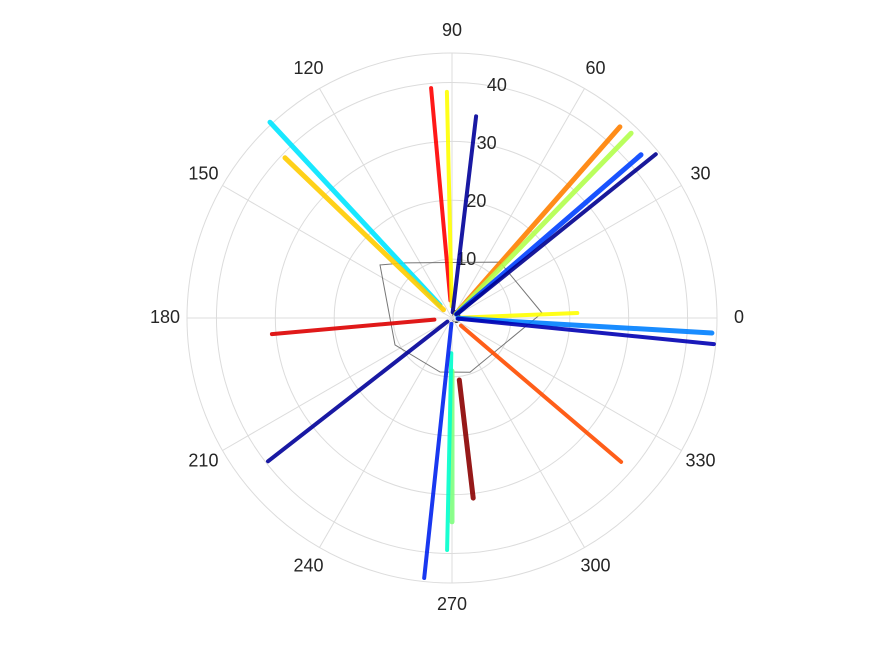  I want to click on theta-tick-label: 120, so click(308, 68).